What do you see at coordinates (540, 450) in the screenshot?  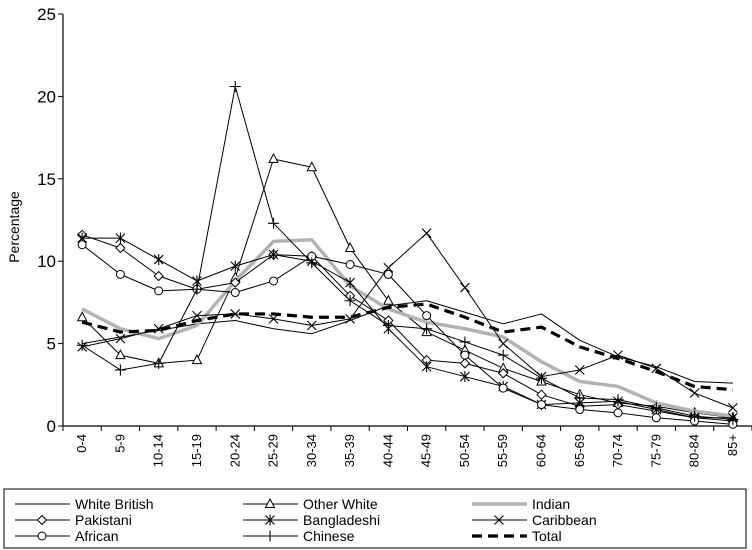 I see `x-tick-label: 60-64` at bounding box center [540, 450].